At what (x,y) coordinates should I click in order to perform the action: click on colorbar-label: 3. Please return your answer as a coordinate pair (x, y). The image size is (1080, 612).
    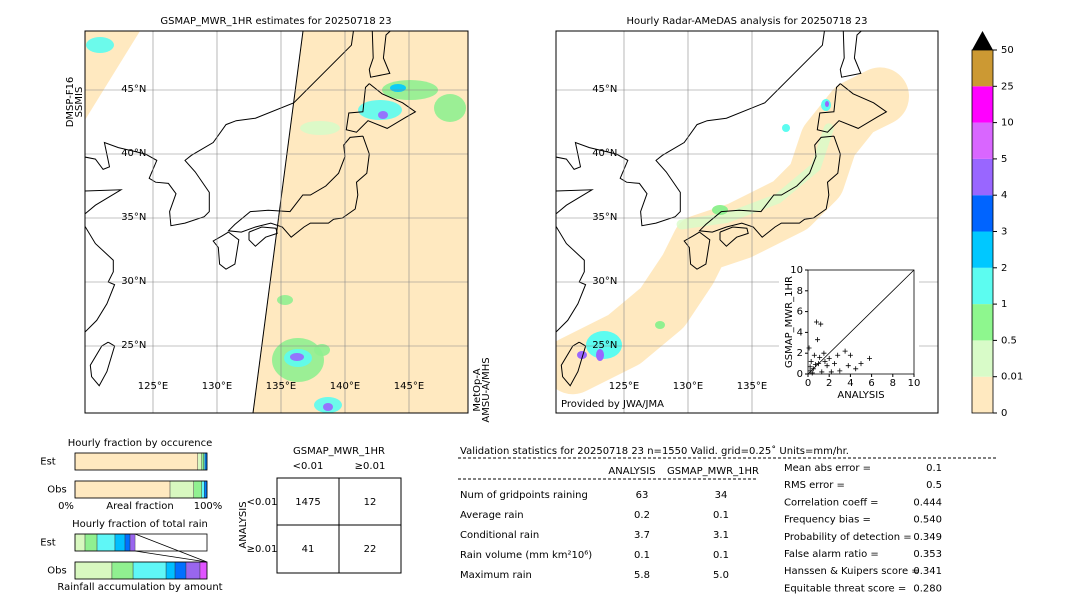
    Looking at the image, I should click on (1004, 232).